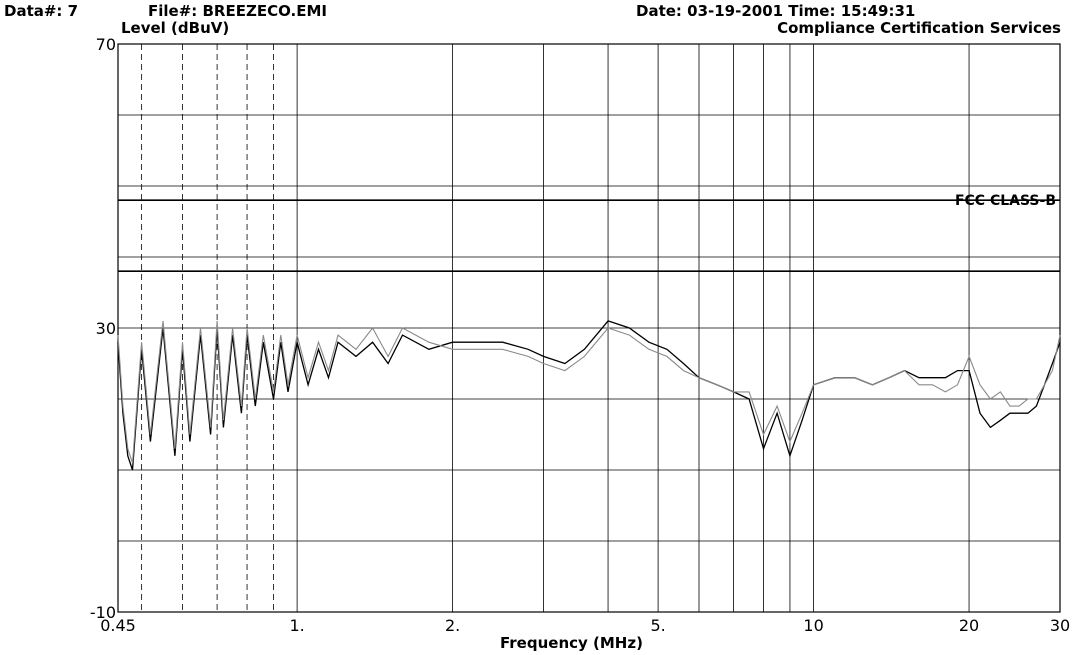 The height and width of the screenshot is (655, 1075). What do you see at coordinates (657, 625) in the screenshot?
I see `x-tick-label: 5.` at bounding box center [657, 625].